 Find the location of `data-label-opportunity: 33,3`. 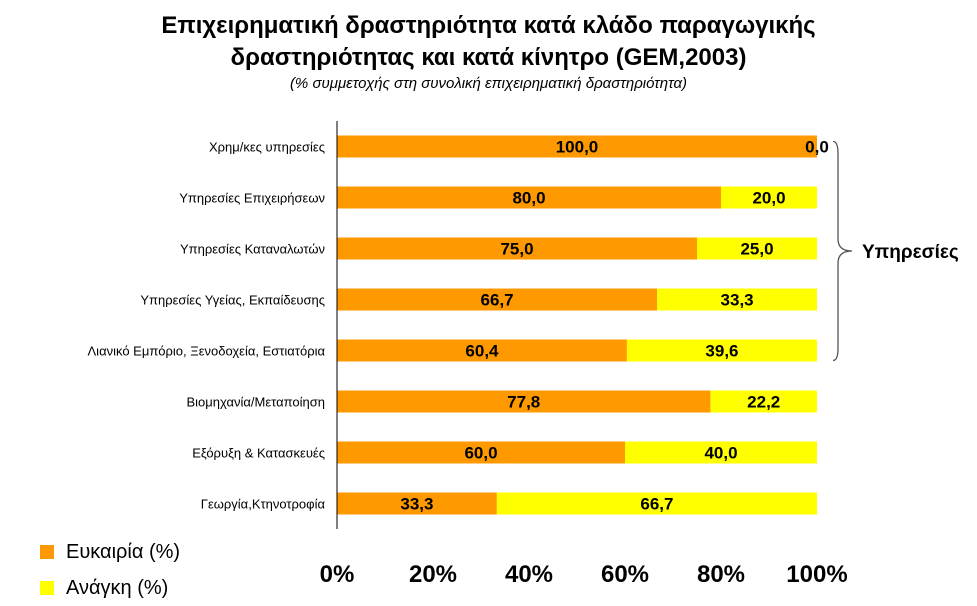

data-label-opportunity: 33,3 is located at coordinates (416, 504).